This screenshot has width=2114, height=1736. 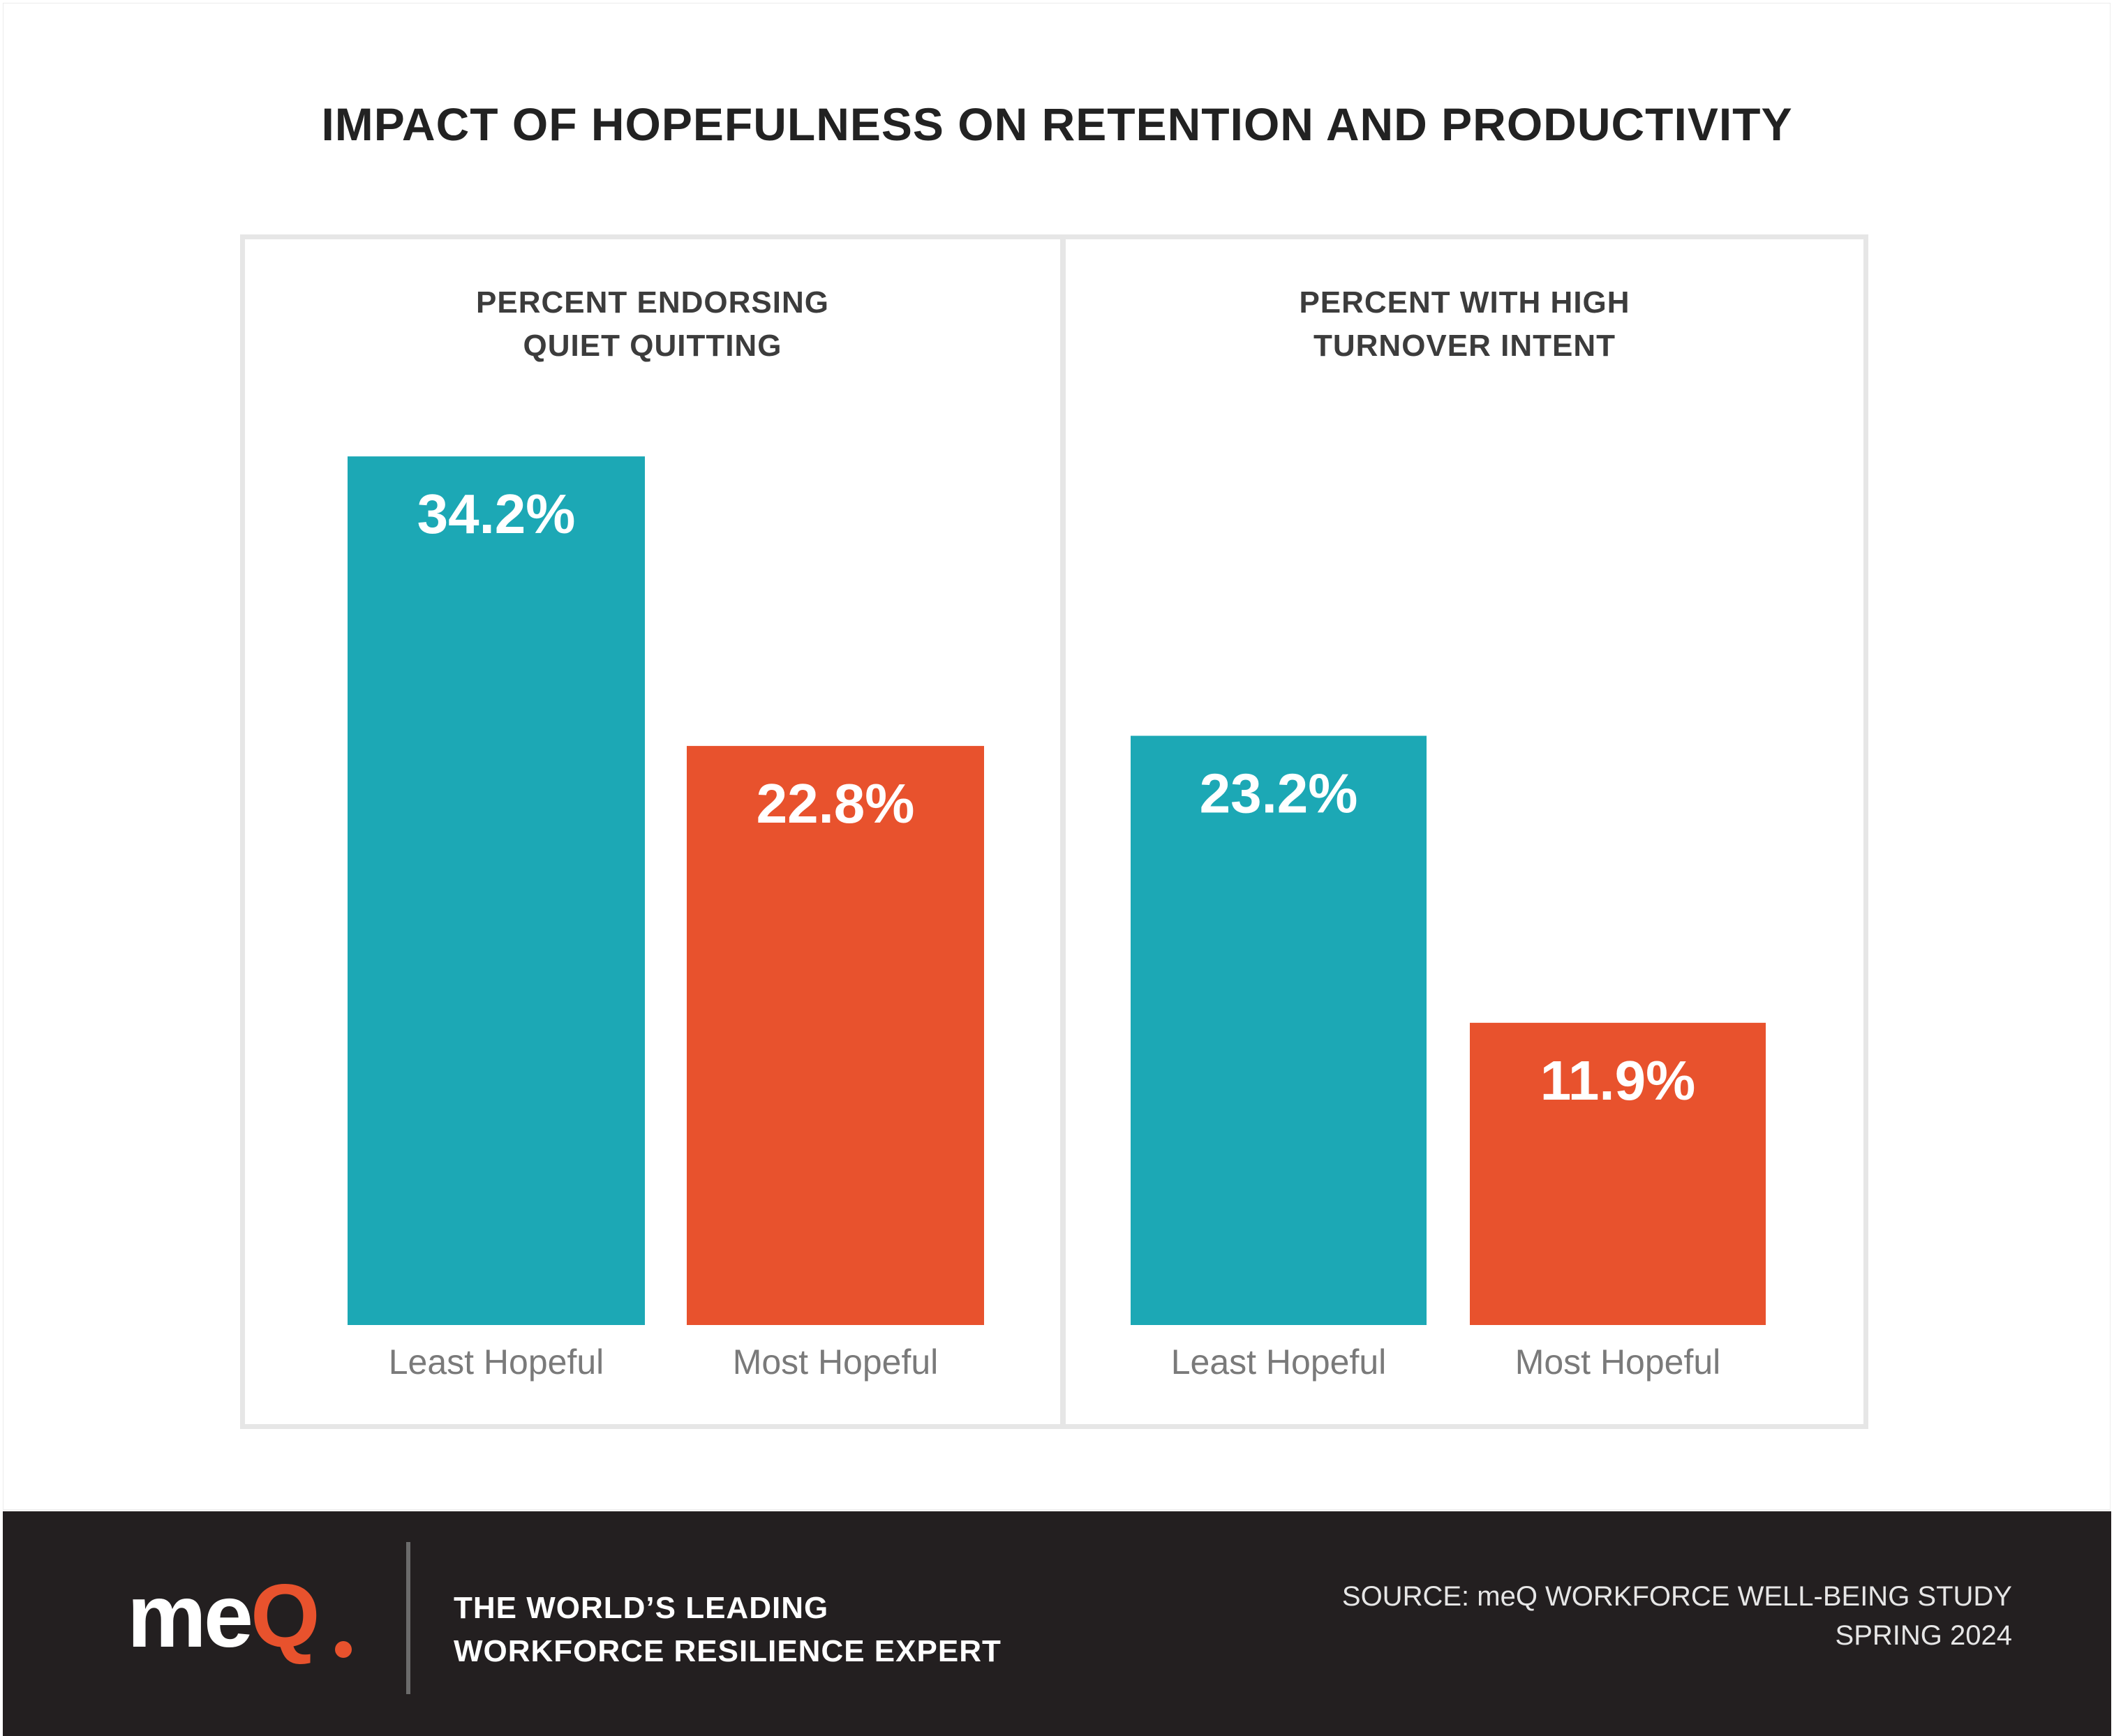 I want to click on footer-divider, so click(x=408, y=1618).